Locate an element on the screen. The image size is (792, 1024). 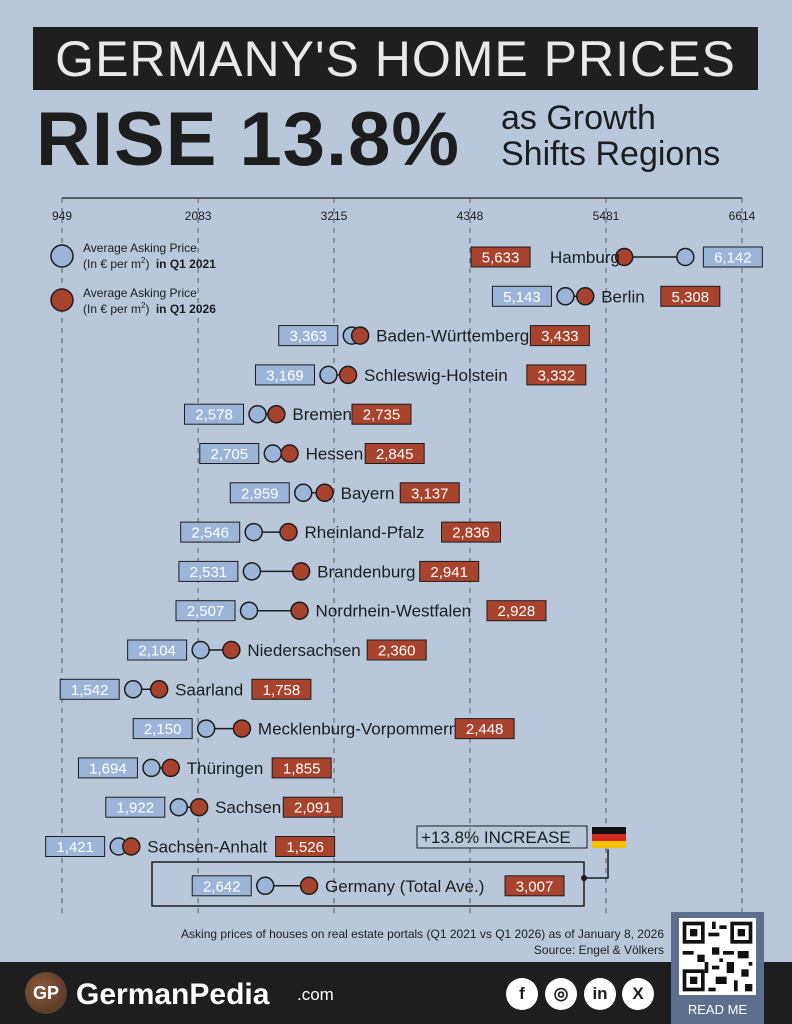
increase-label-box is located at coordinates (502, 837).